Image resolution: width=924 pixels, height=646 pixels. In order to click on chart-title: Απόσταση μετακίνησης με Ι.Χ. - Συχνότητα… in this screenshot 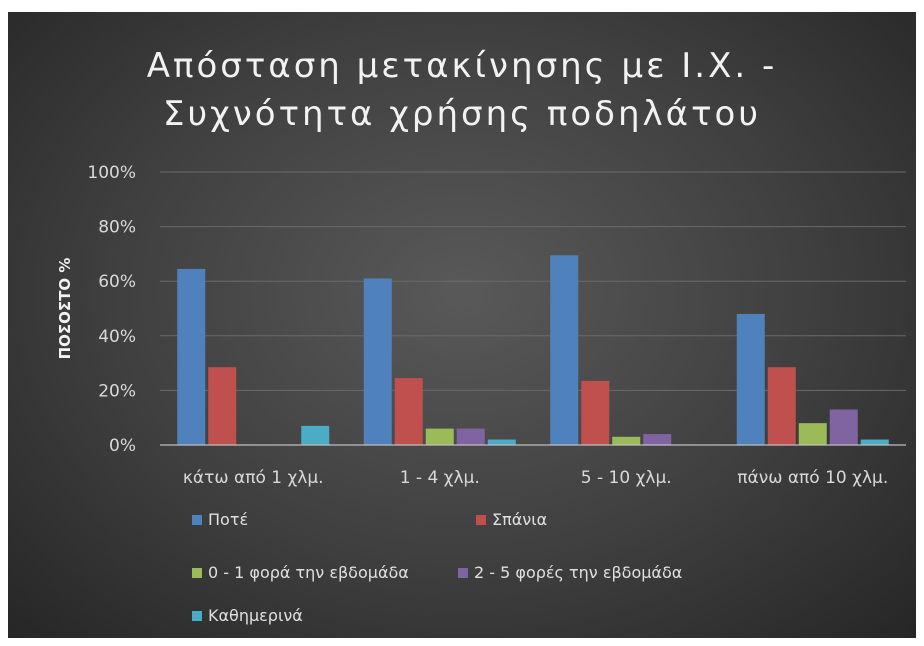, I will do `click(462, 90)`.